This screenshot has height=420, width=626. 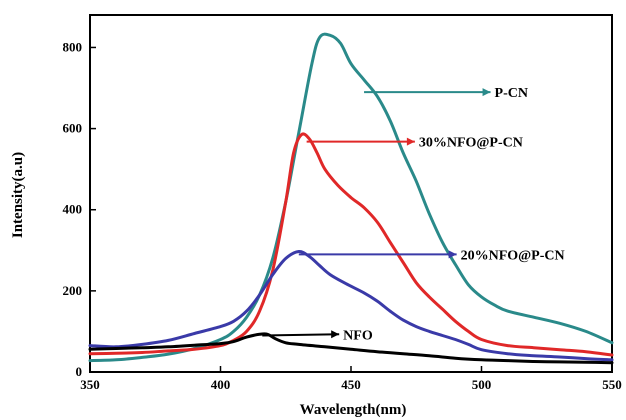 I want to click on x-tick-label: 550, so click(x=612, y=384).